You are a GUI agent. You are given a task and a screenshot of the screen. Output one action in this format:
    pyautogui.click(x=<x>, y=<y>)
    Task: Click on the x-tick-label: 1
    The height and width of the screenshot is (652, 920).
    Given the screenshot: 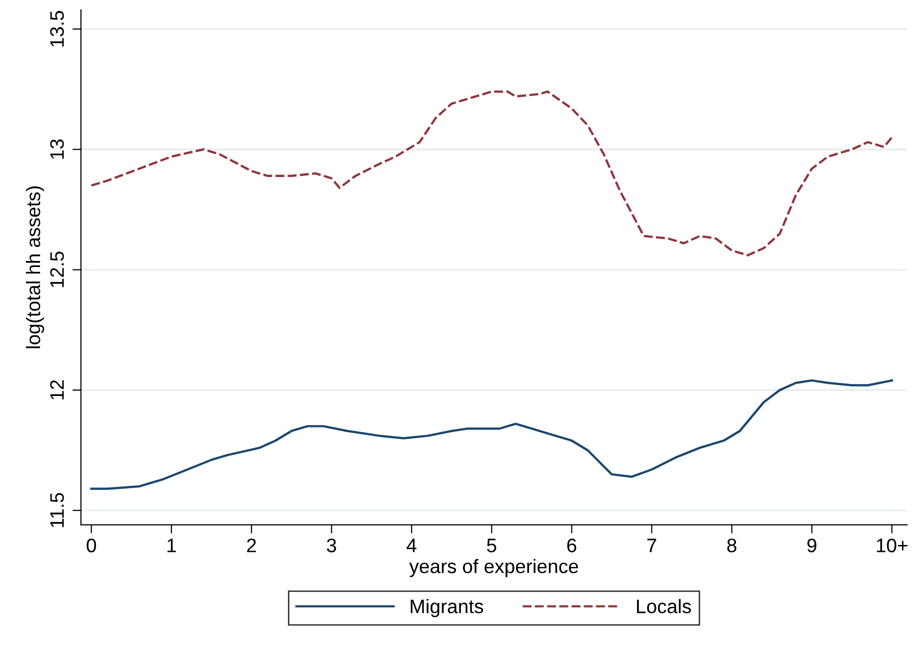 What is the action you would take?
    pyautogui.click(x=171, y=545)
    